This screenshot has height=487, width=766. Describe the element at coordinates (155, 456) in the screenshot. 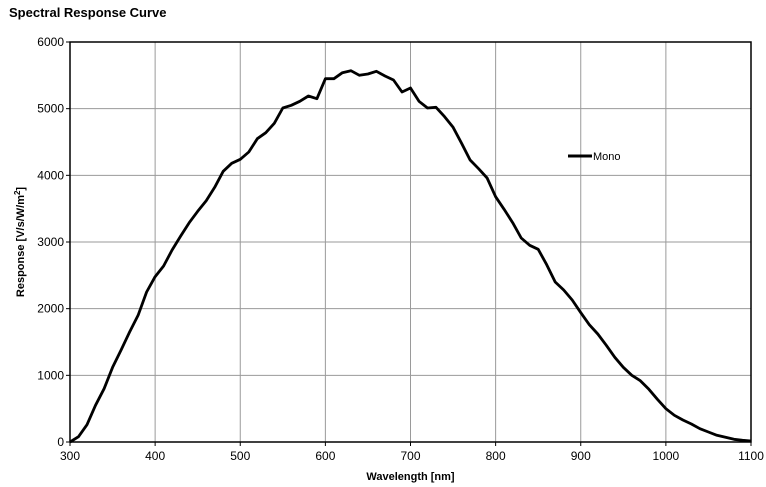

I see `x-tick-label: 400` at that location.